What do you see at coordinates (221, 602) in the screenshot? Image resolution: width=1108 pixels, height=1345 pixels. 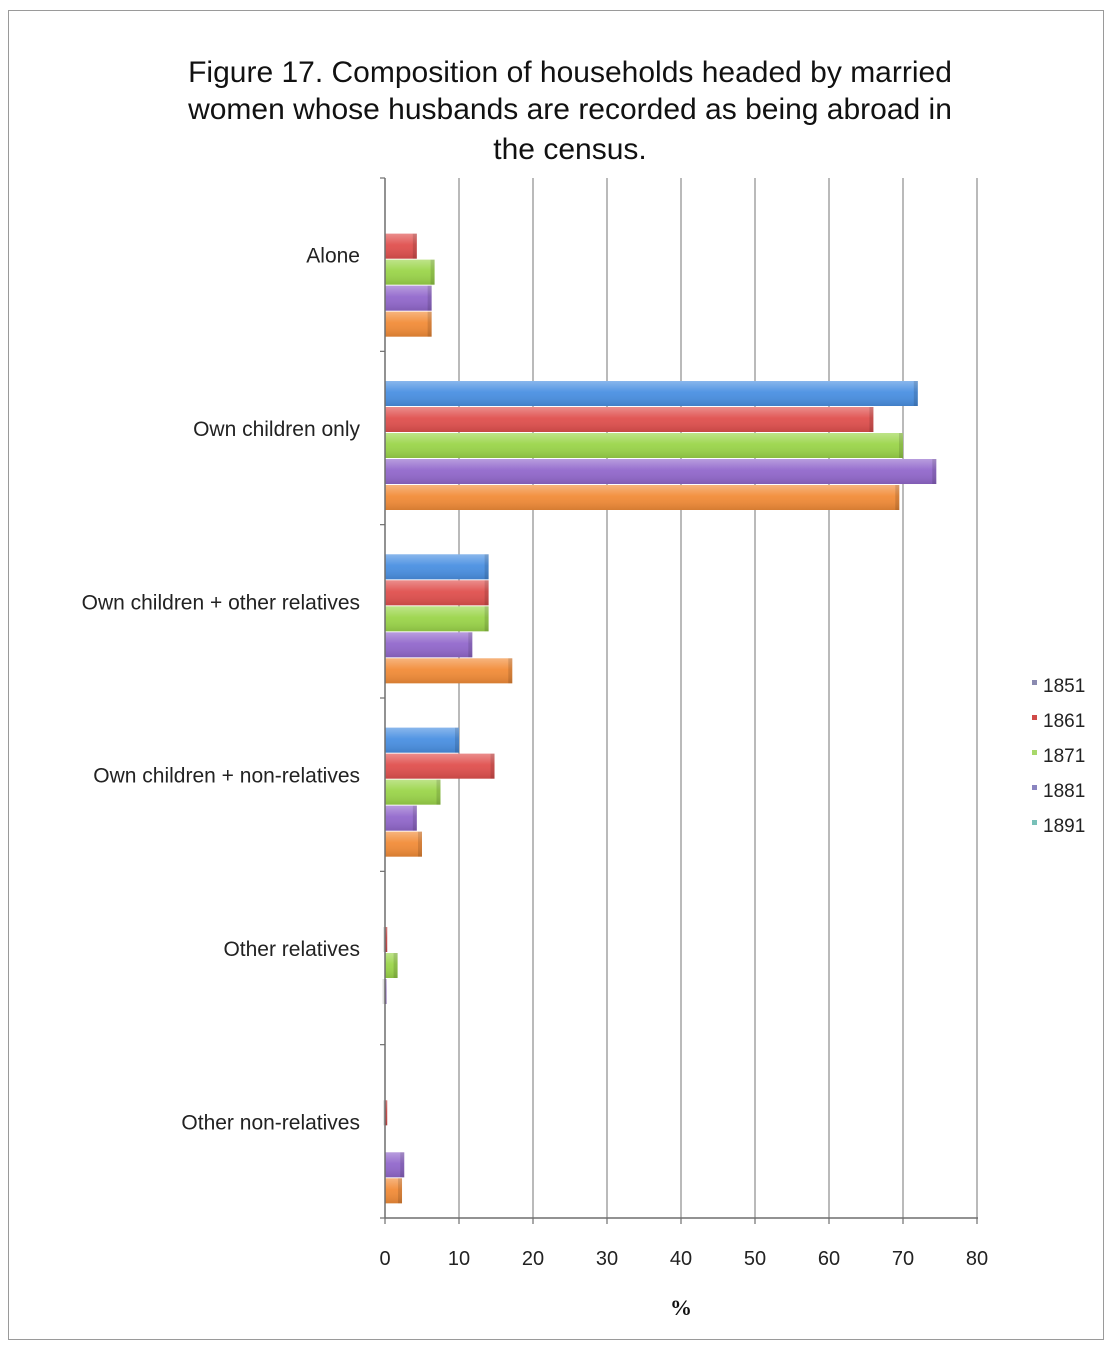 I see `category-label: Own children + other relatives` at bounding box center [221, 602].